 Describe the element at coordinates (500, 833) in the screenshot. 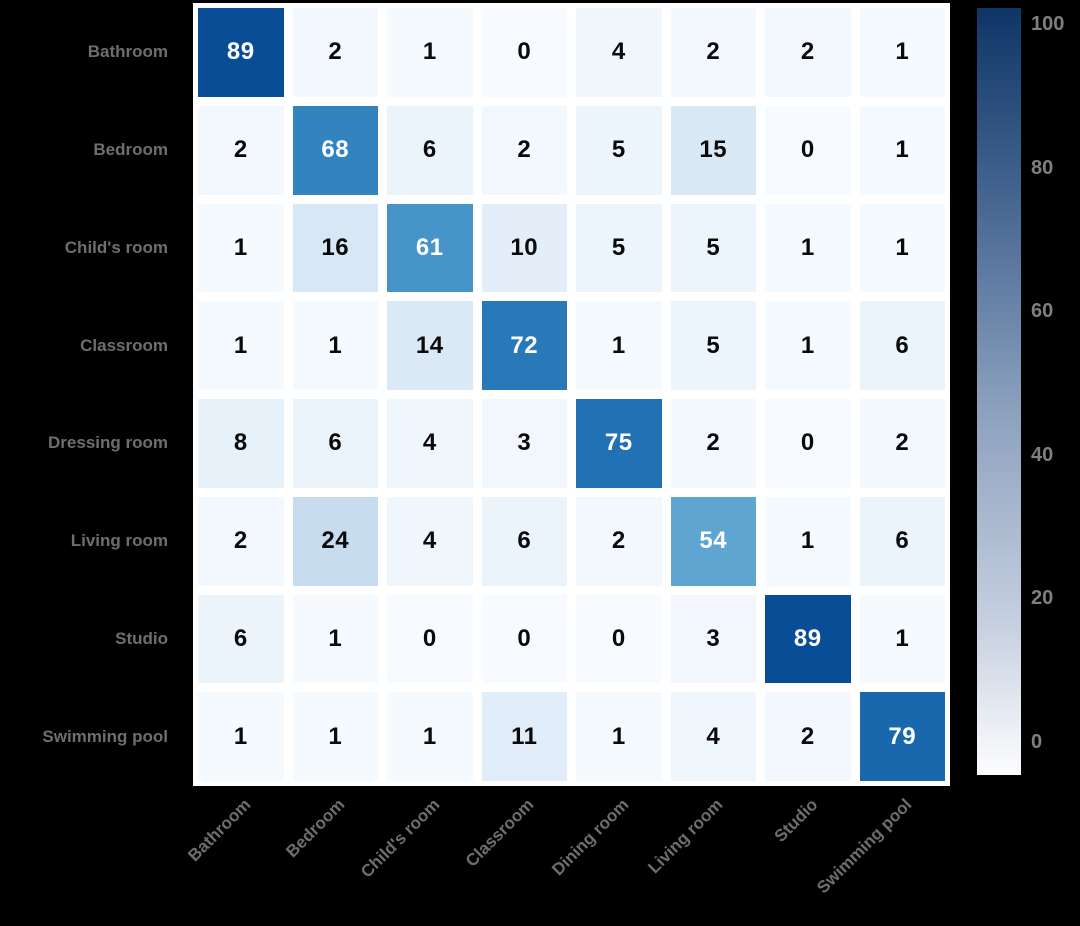

I see `x-axis-label: Classroom` at that location.